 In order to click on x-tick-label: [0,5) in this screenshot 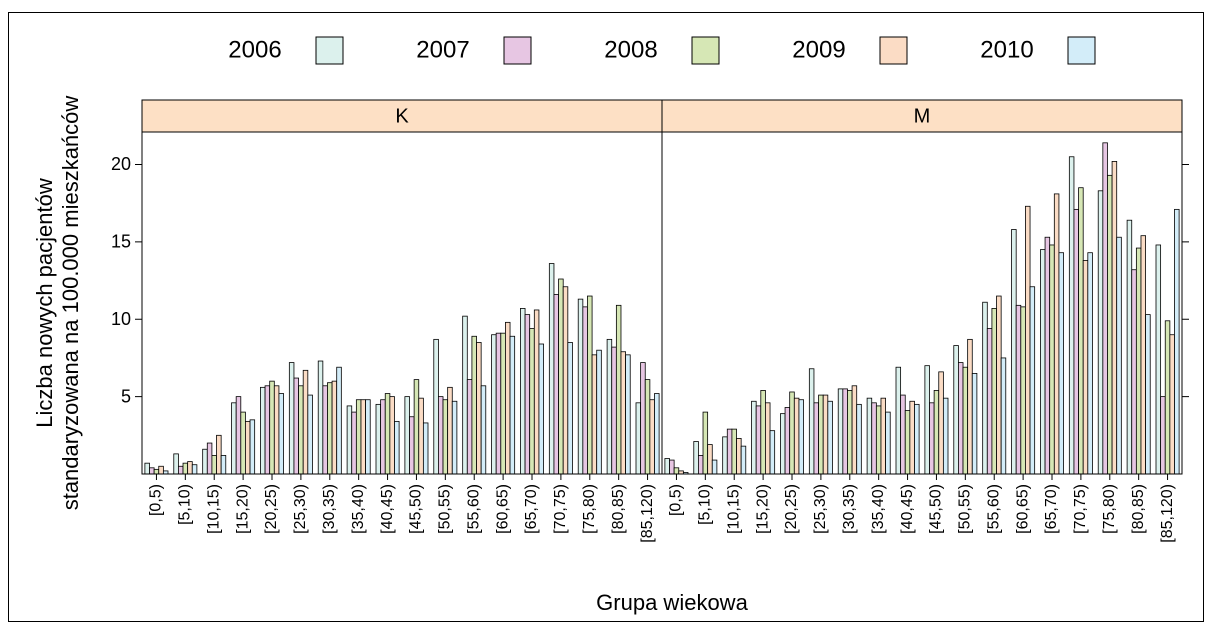, I will do `click(676, 500)`.